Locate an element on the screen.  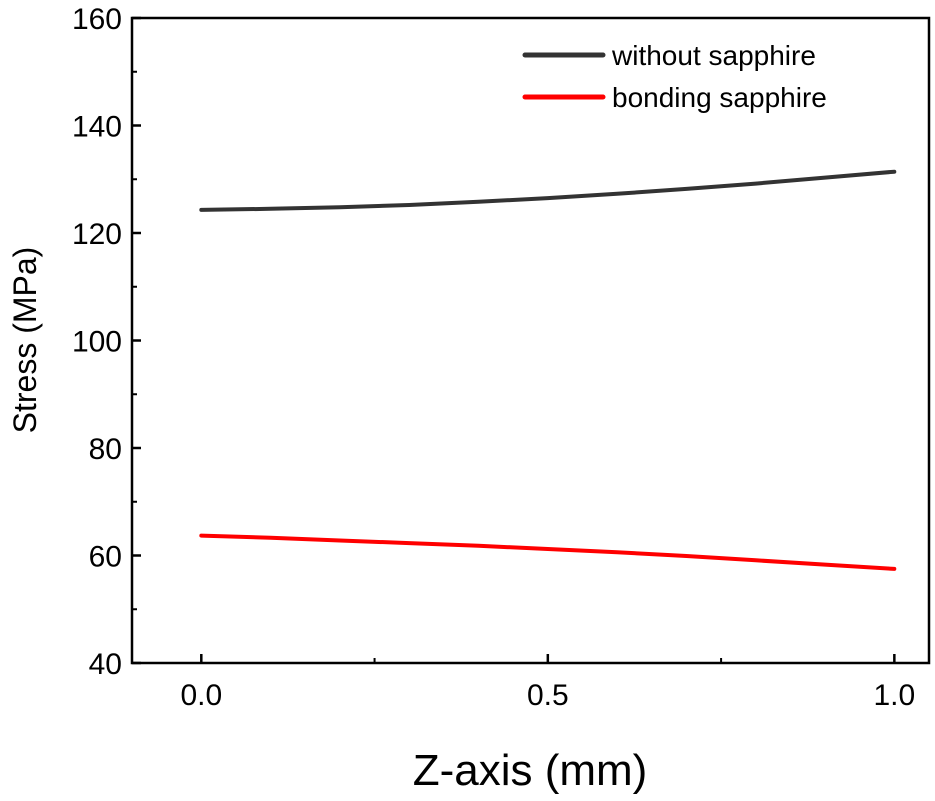
x-axis-title: Z-axis (mm) is located at coordinates (530, 770).